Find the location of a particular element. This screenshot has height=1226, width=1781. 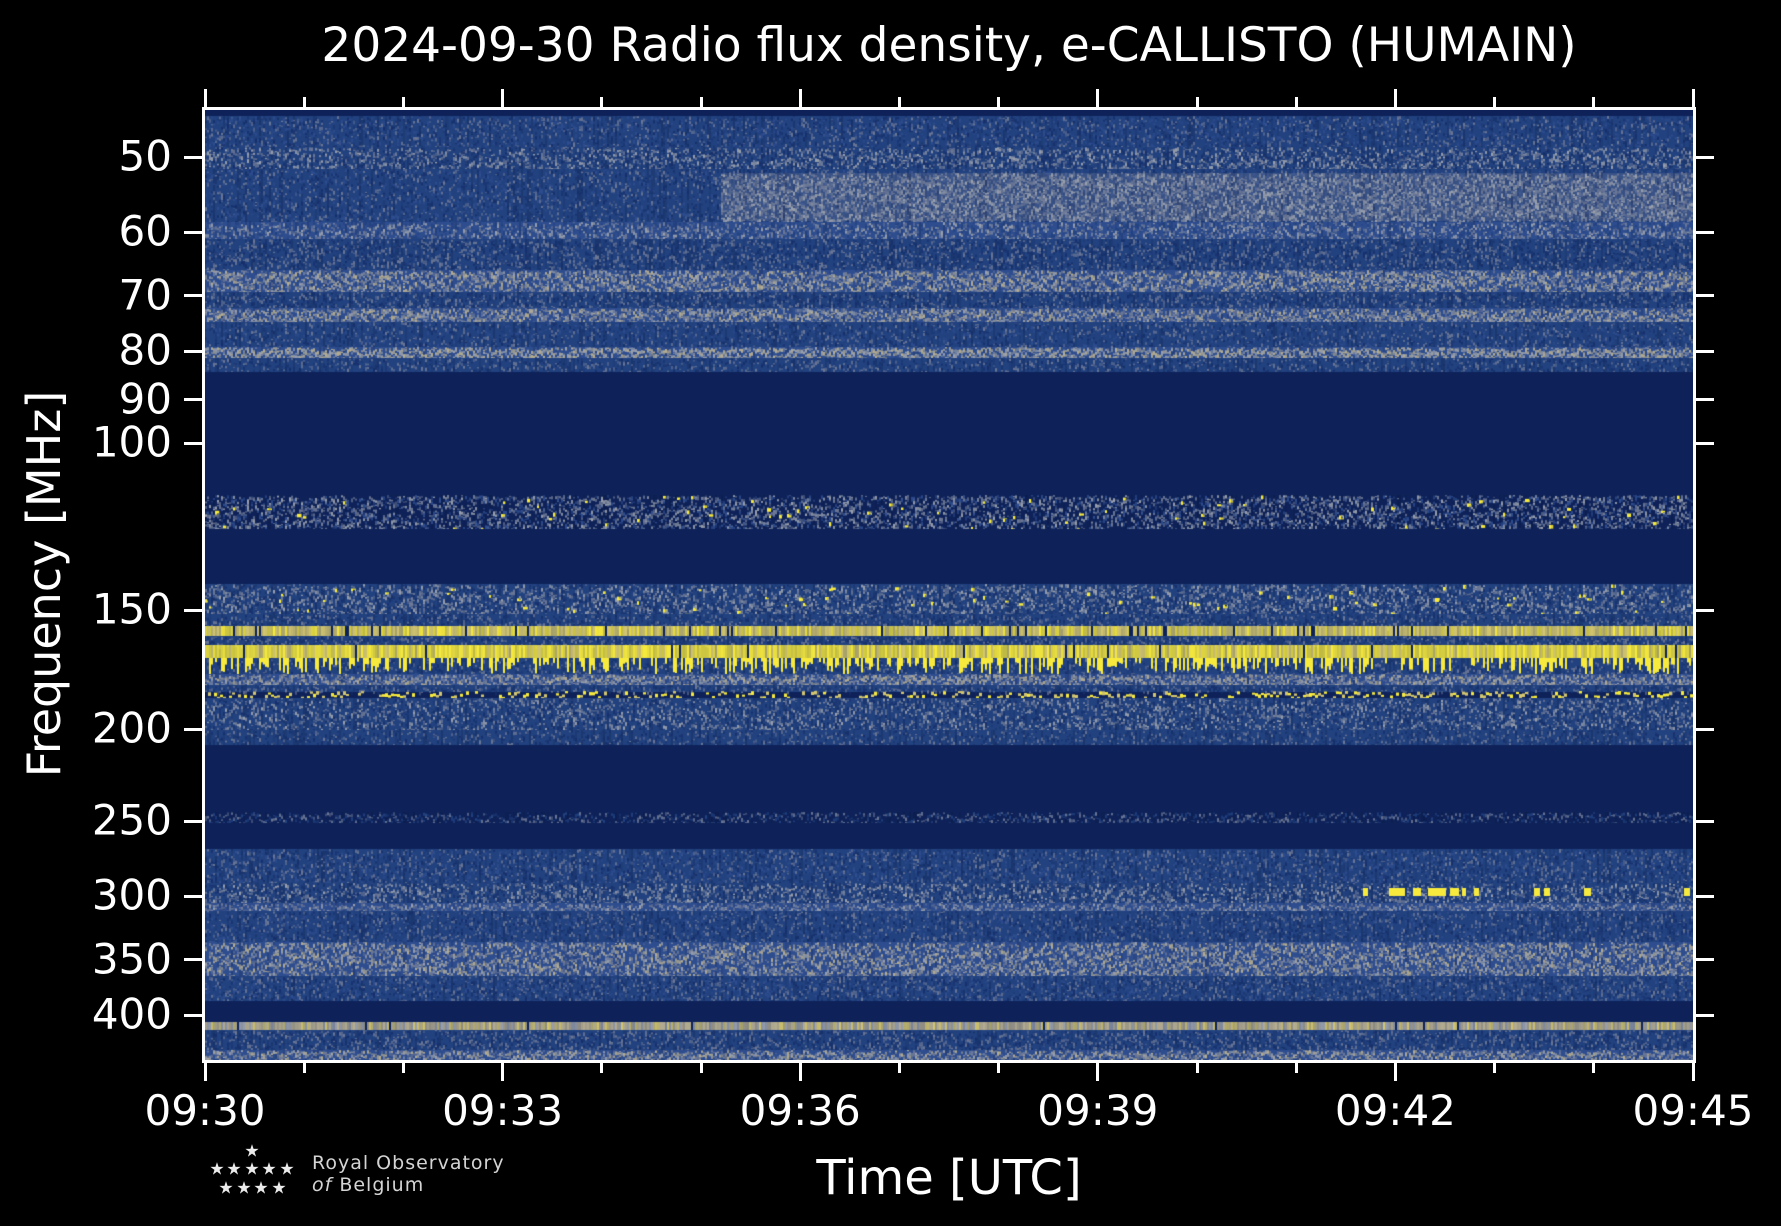

y-tick-label: 150 is located at coordinates (131, 609).